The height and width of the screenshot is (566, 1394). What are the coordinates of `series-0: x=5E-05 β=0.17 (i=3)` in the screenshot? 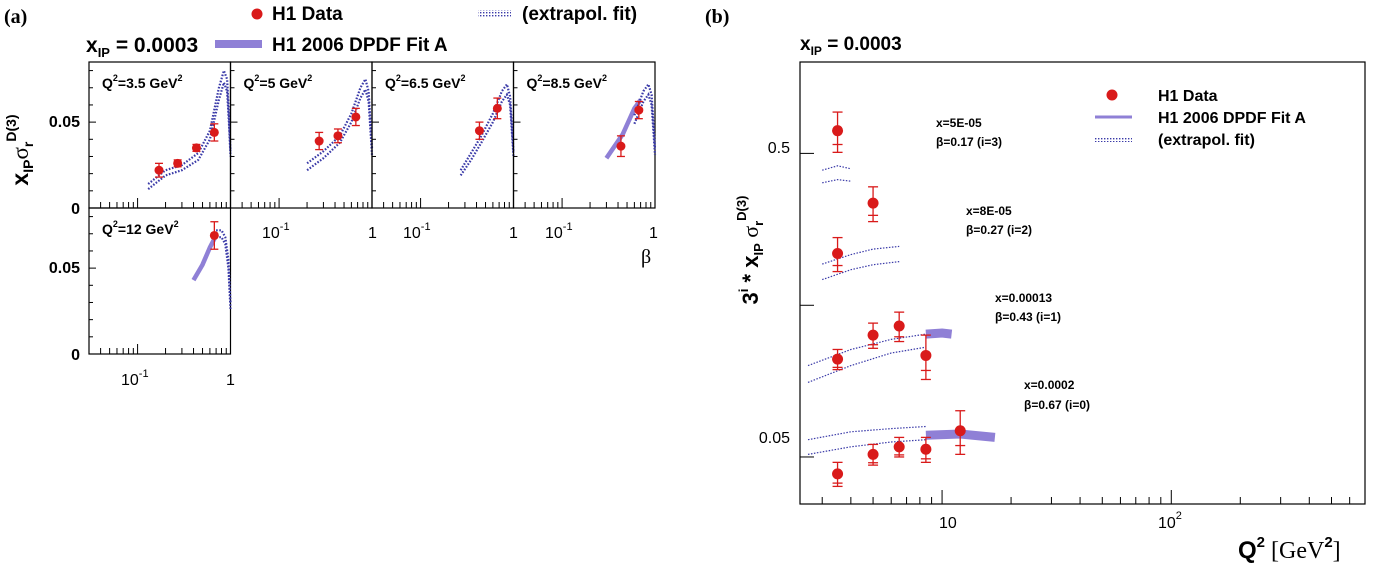 It's located at (912, 167).